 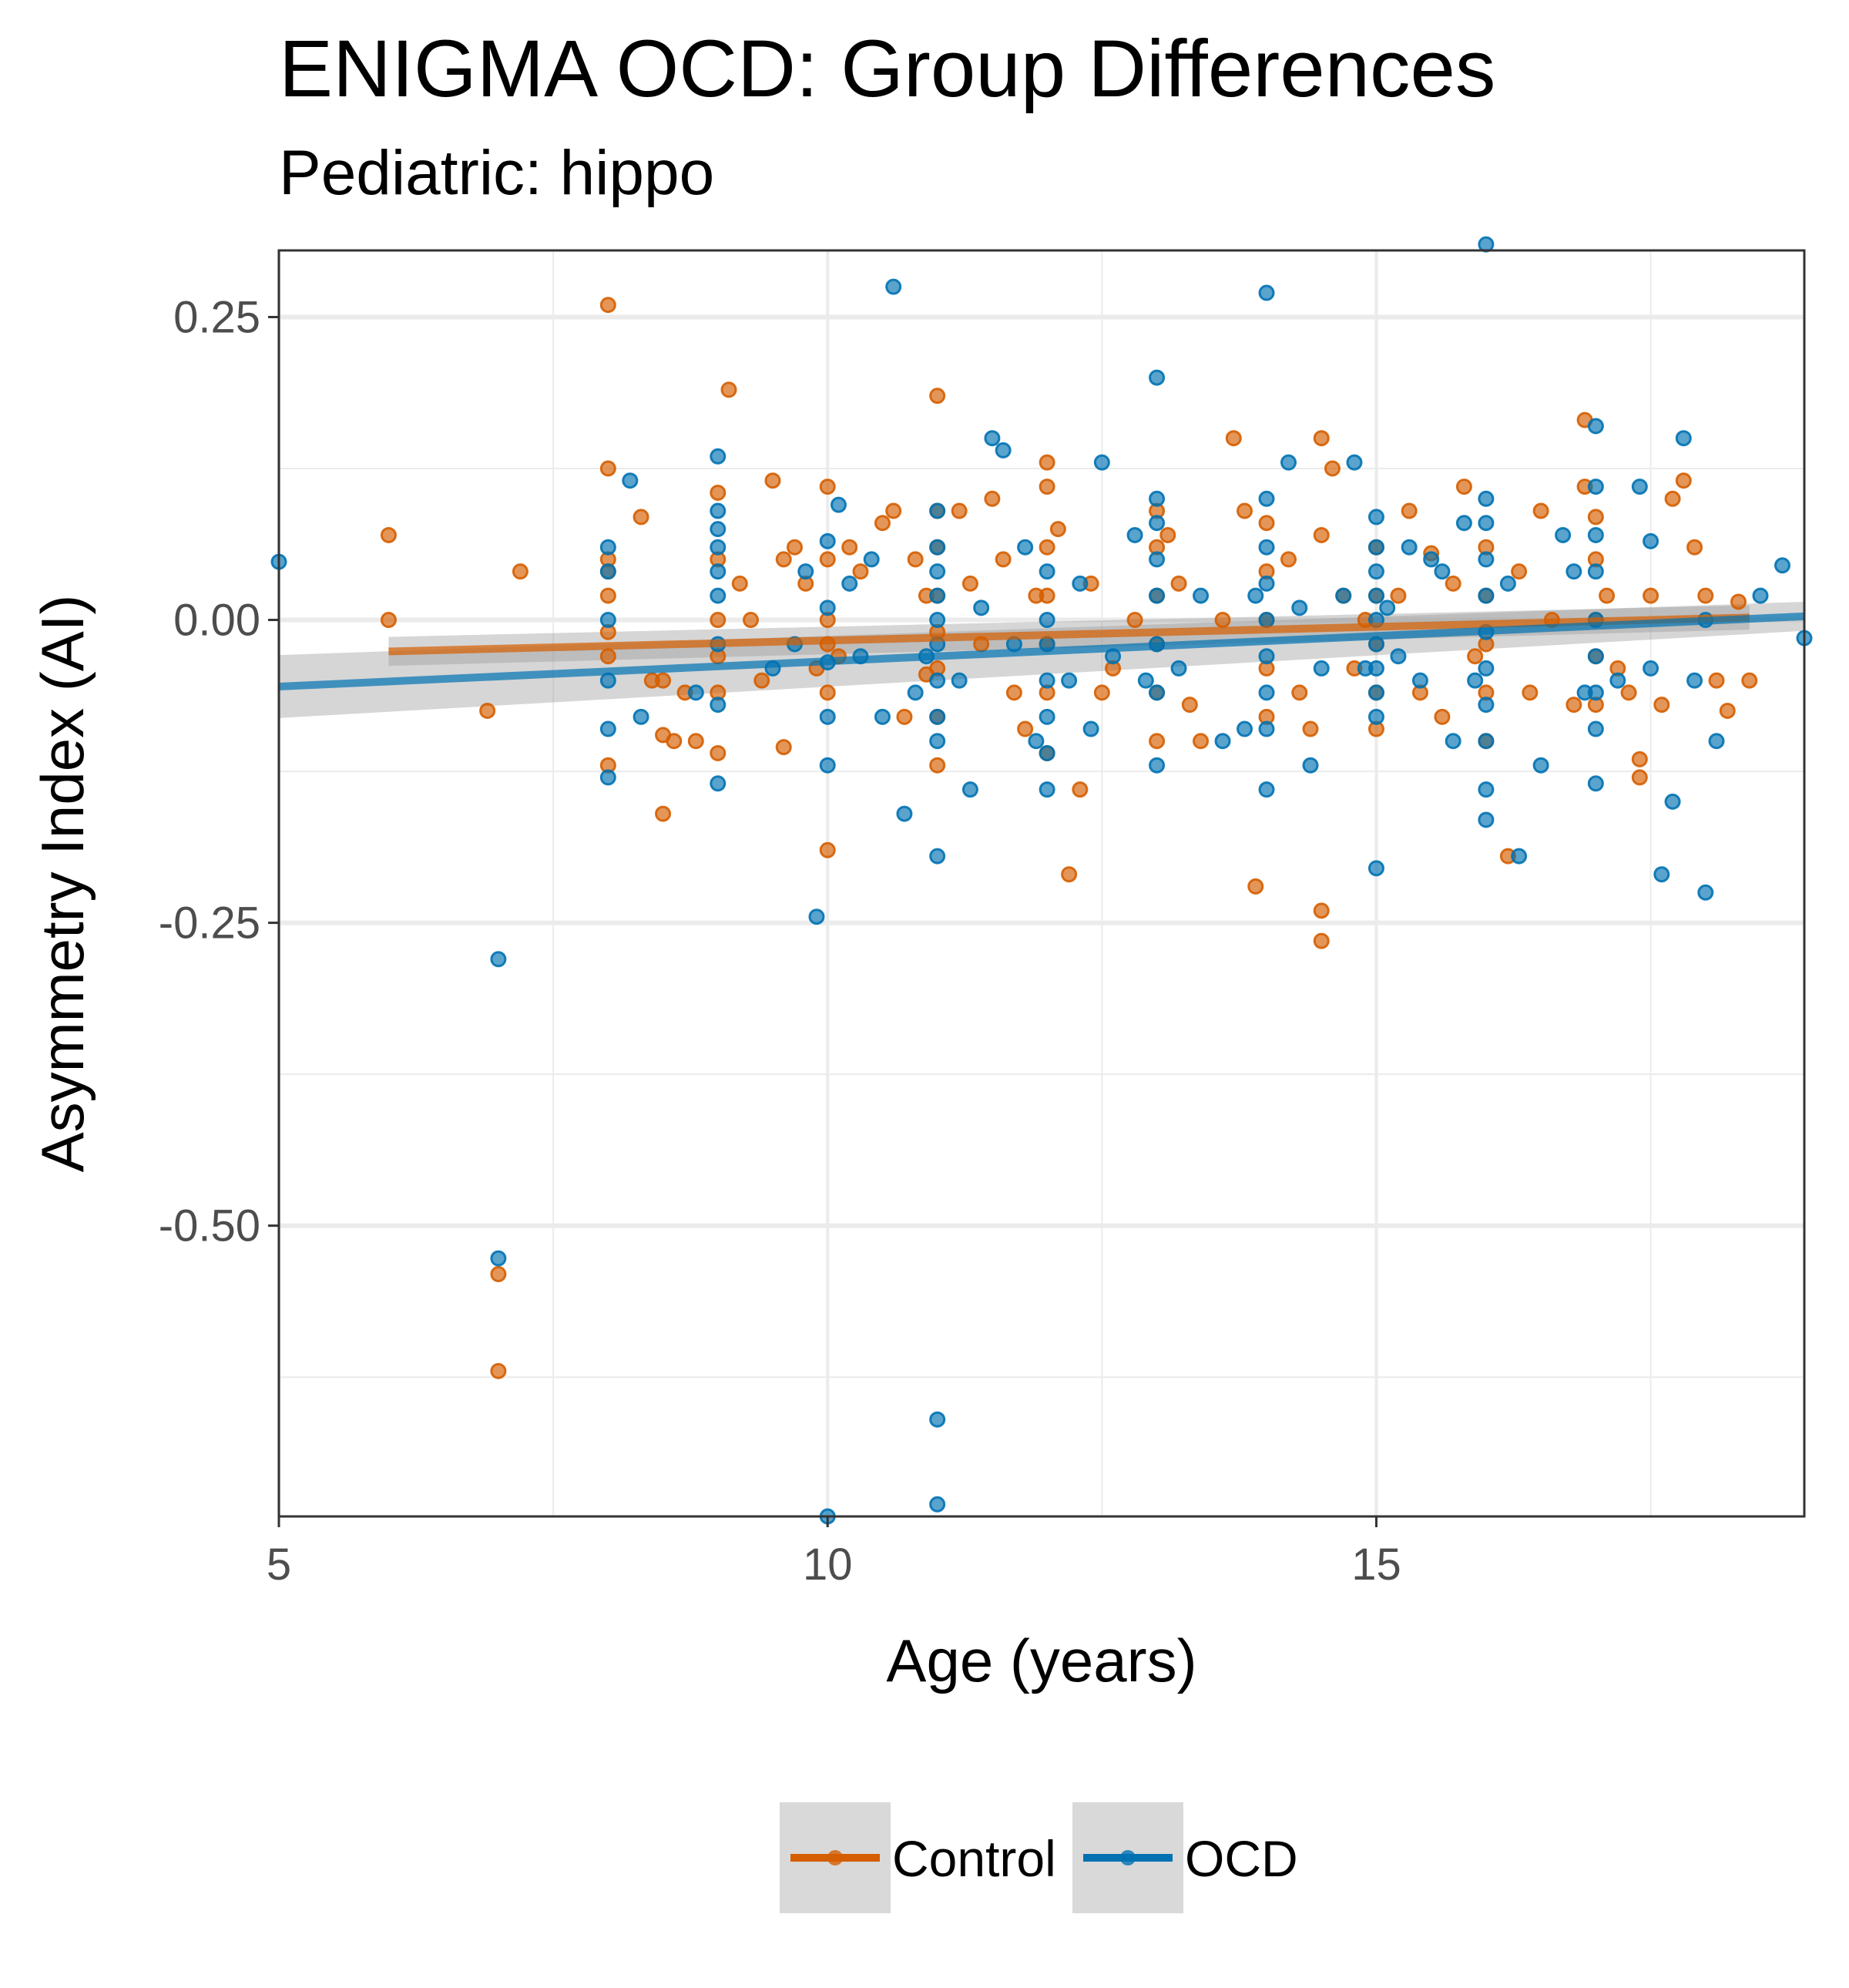 What do you see at coordinates (1128, 1857) in the screenshot?
I see `legend-key-point-ocd` at bounding box center [1128, 1857].